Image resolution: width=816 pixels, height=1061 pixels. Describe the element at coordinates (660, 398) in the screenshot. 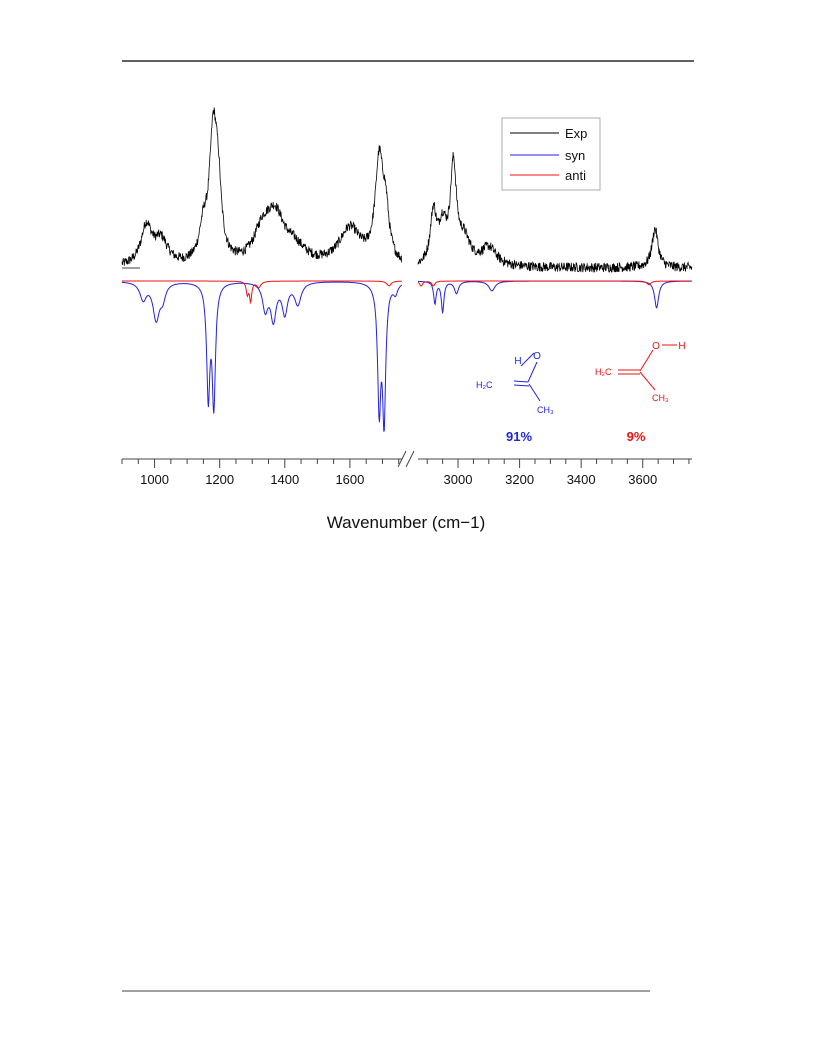

I see `anti-ch3-label: CH₃` at that location.